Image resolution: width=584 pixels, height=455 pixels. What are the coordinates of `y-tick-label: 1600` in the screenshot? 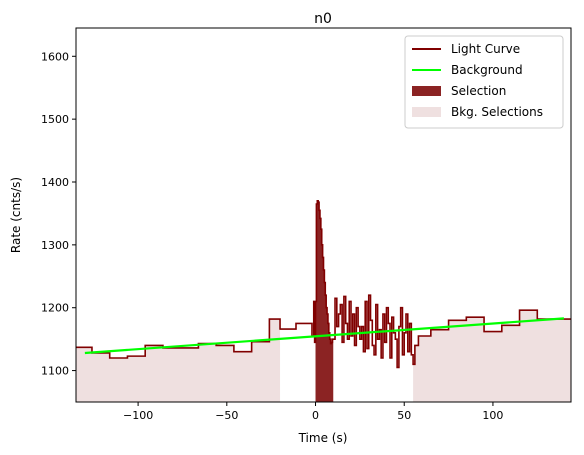 It's located at (55, 56).